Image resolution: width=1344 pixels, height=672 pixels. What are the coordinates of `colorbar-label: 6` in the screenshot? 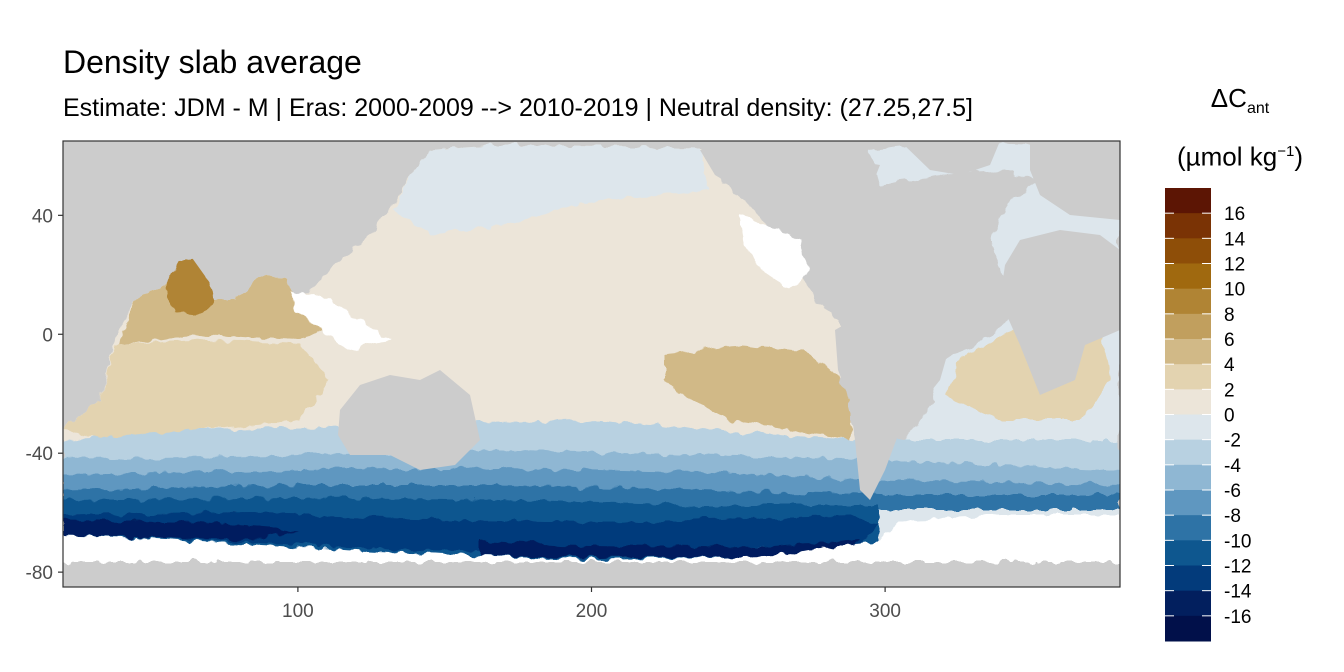 It's located at (1229, 340).